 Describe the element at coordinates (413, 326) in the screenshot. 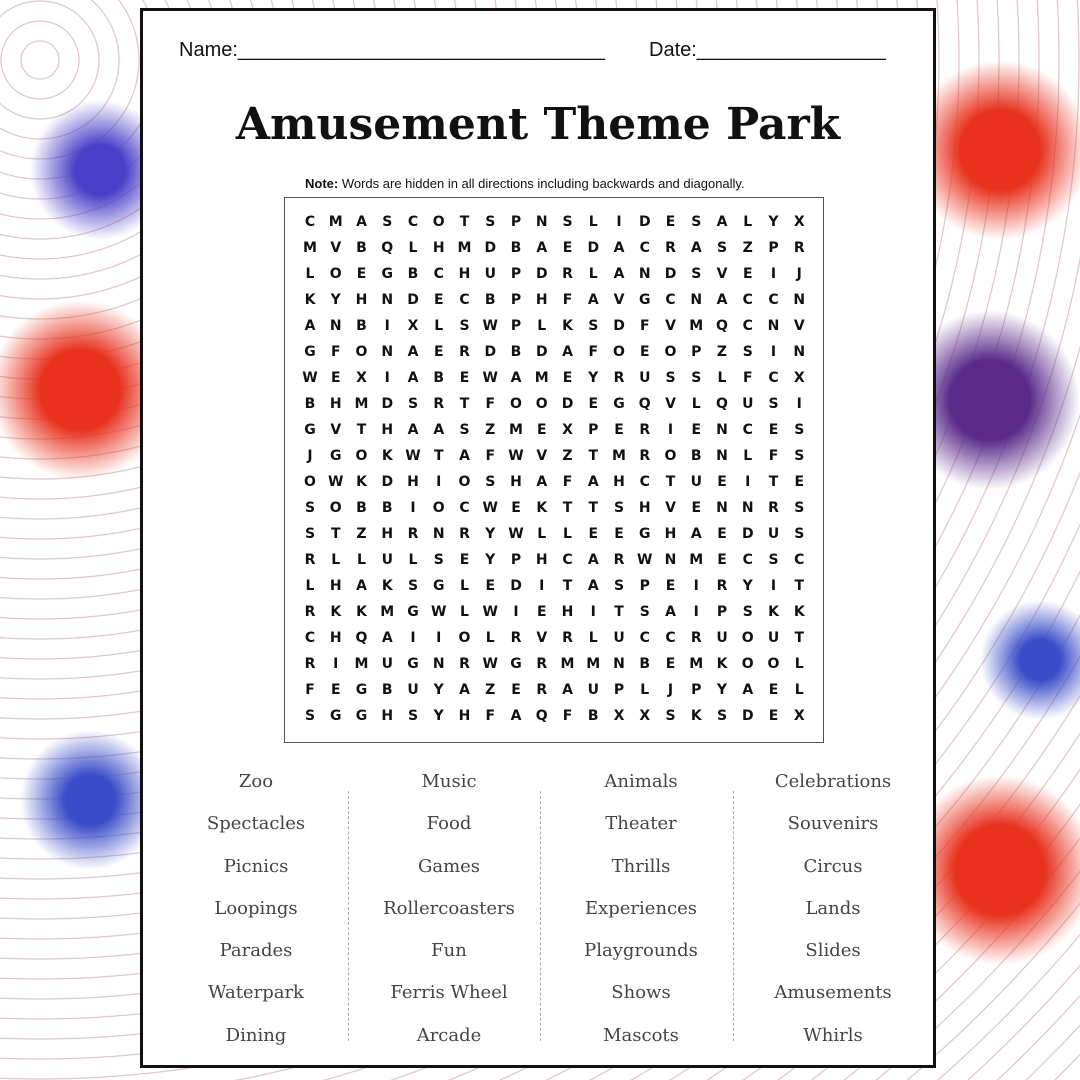

I see `grid-letter: X` at that location.